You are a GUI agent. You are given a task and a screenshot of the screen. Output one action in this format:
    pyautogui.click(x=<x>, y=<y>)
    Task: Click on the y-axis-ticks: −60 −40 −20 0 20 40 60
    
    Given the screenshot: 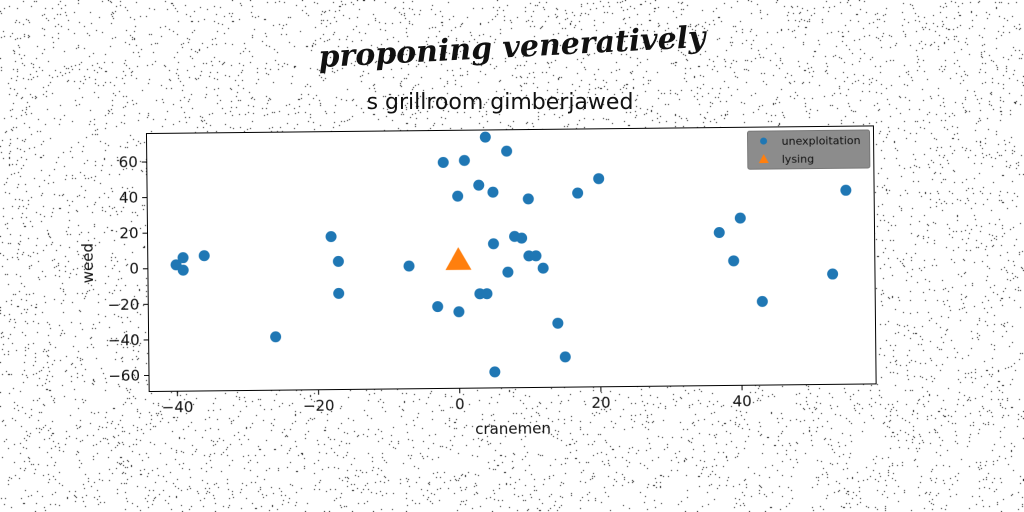 What is the action you would take?
    pyautogui.click(x=129, y=269)
    